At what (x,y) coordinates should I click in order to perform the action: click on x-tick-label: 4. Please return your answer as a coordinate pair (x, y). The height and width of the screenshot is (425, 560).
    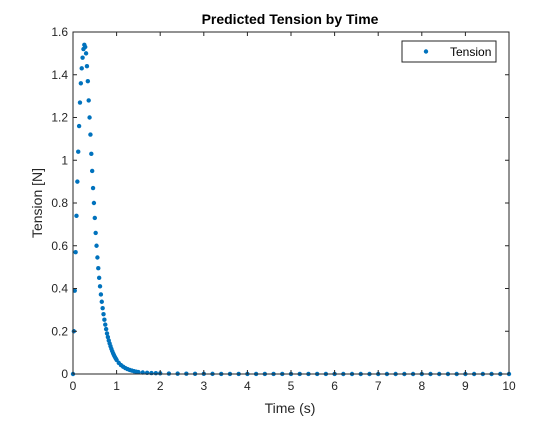
    Looking at the image, I should click on (247, 386).